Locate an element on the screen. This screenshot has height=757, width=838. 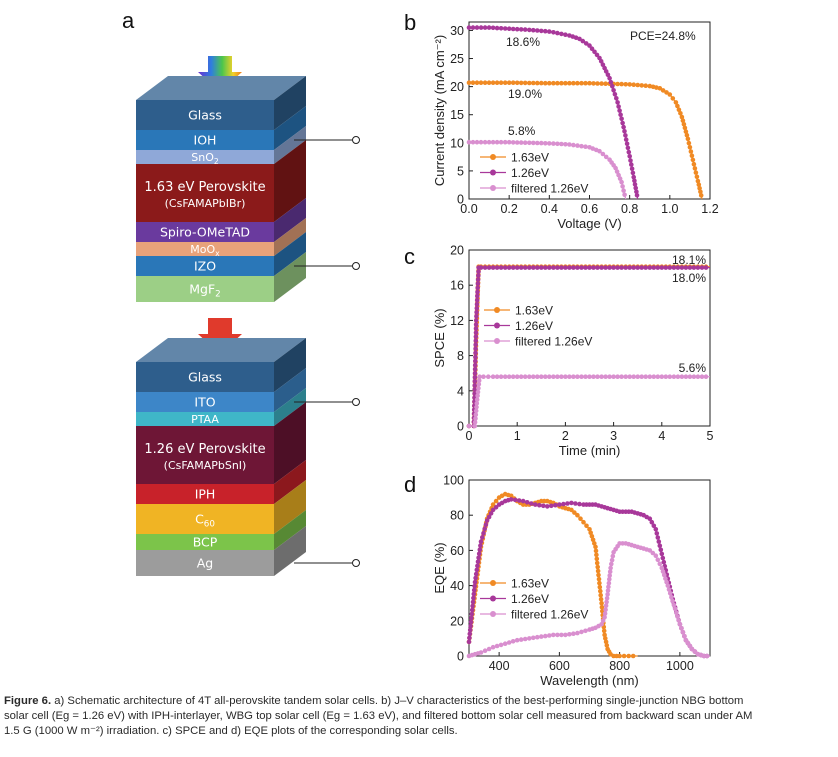
annotation-label: 19.0% is located at coordinates (525, 94).